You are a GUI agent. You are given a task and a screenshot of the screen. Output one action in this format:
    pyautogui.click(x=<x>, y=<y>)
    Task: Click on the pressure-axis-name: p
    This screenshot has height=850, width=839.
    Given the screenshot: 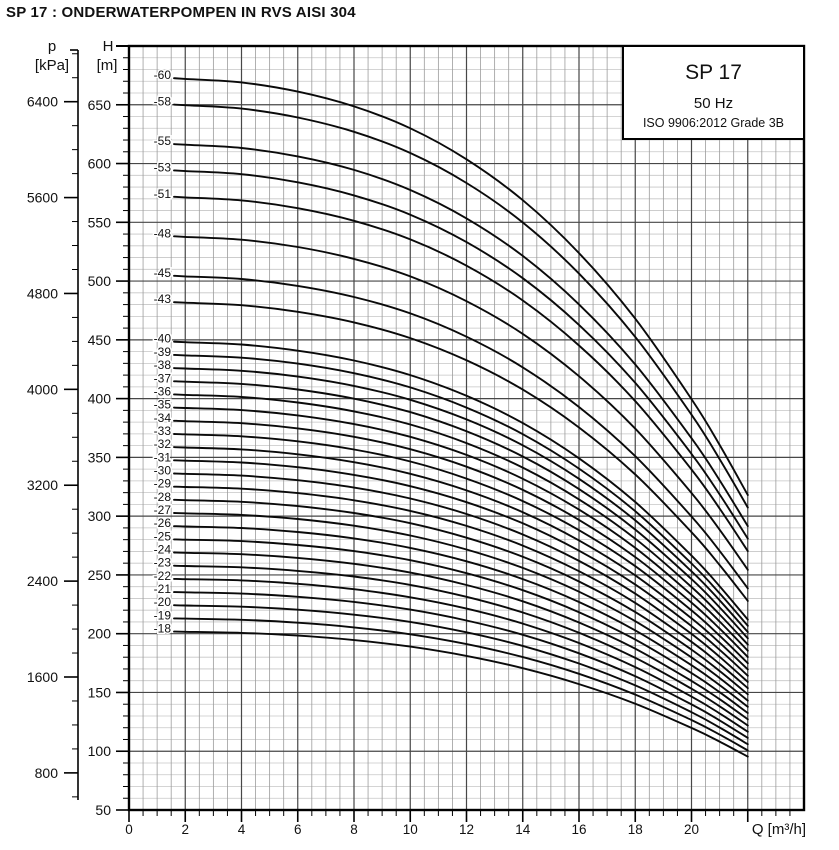 What is the action you would take?
    pyautogui.click(x=52, y=46)
    